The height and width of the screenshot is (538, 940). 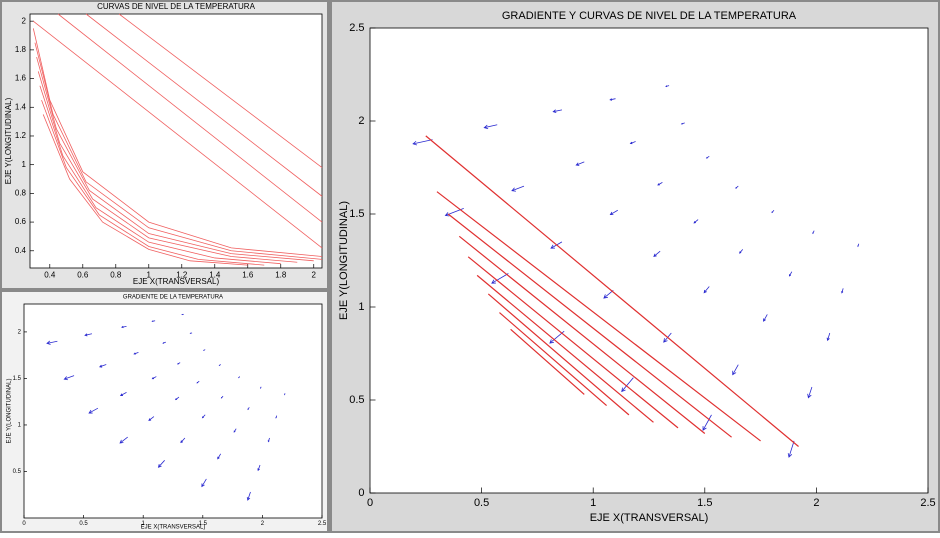 I want to click on x-tick-label: 0.6, so click(x=83, y=274).